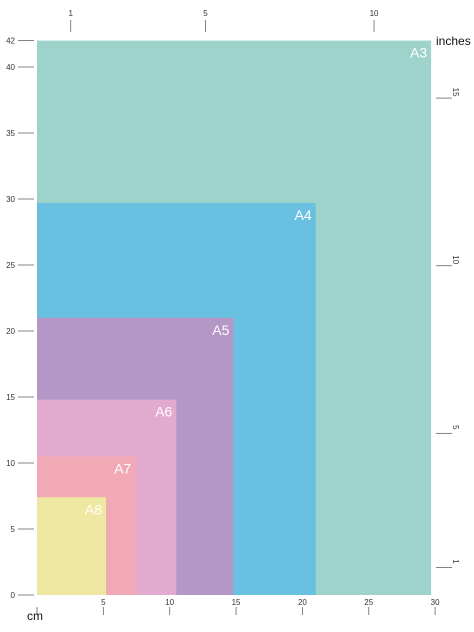 Image resolution: width=474 pixels, height=632 pixels. Describe the element at coordinates (302, 602) in the screenshot. I see `cm-x-tick-label: 20` at that location.